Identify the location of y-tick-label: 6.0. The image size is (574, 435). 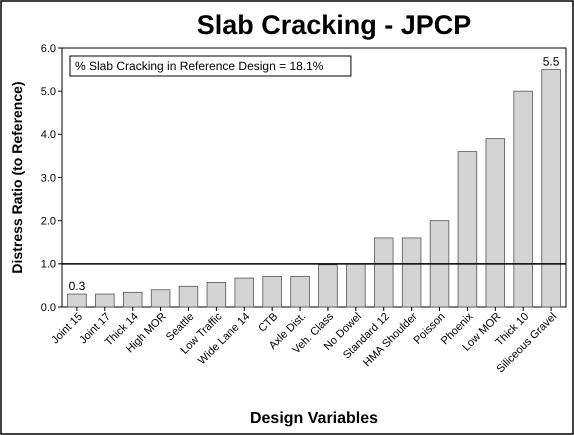
(48, 48).